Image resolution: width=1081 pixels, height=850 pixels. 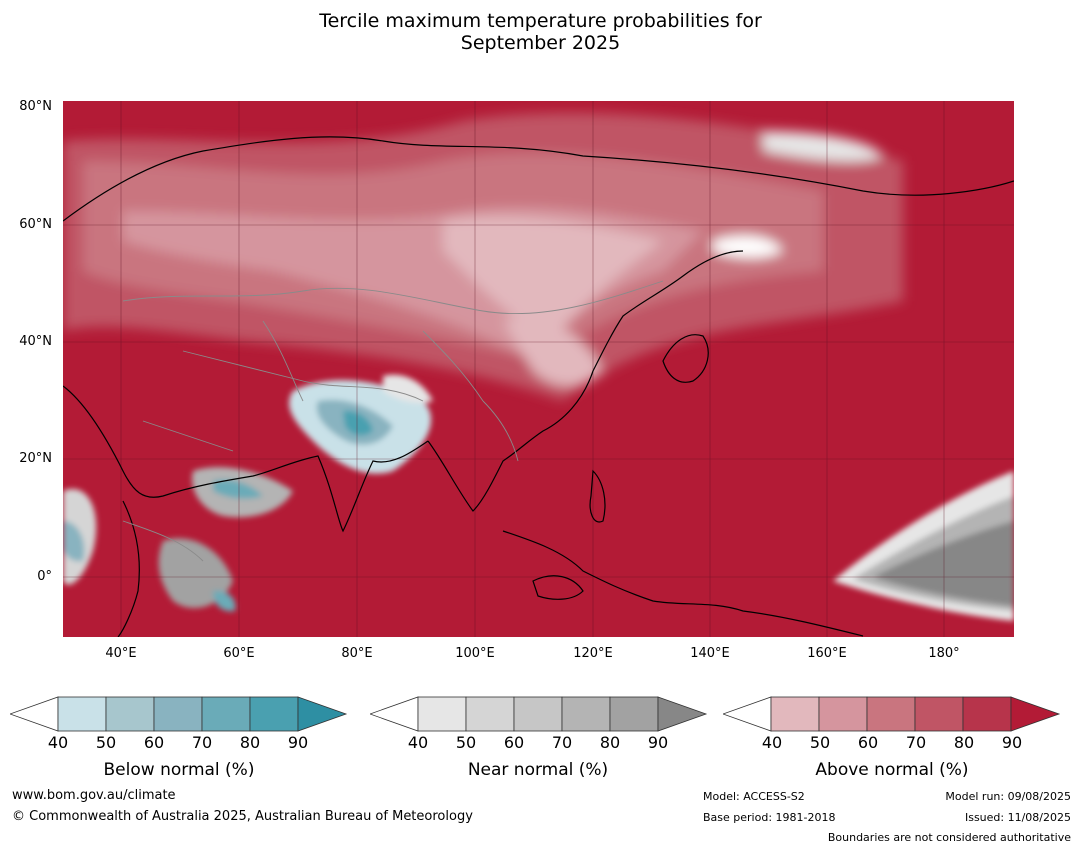 I want to click on issued-text: Issued: 11/08/2025, so click(x=1017, y=817).